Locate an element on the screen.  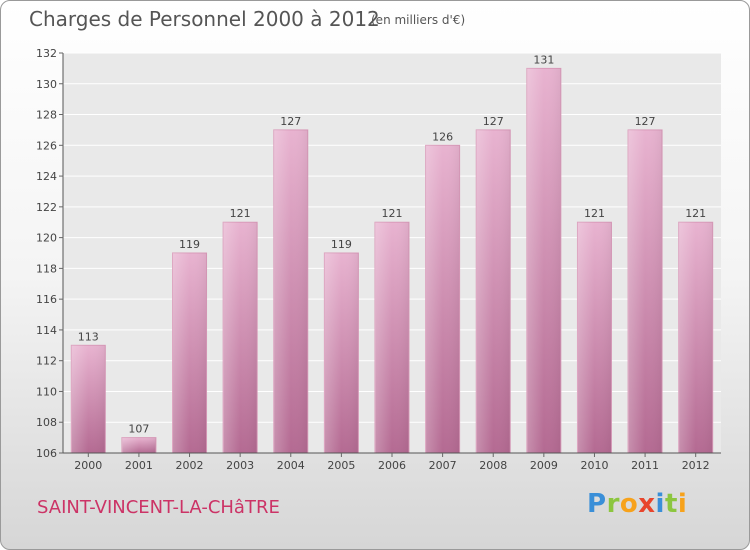
x-tick-label: 2004 is located at coordinates (291, 465).